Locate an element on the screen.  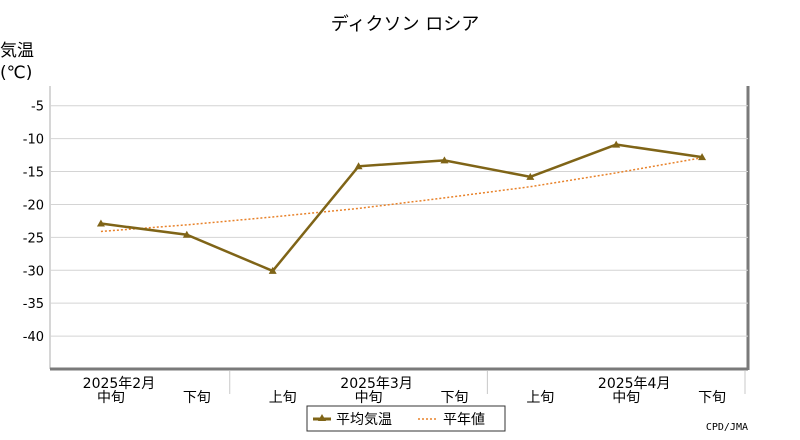
y-axis-label-line2: (℃) is located at coordinates (16, 73).